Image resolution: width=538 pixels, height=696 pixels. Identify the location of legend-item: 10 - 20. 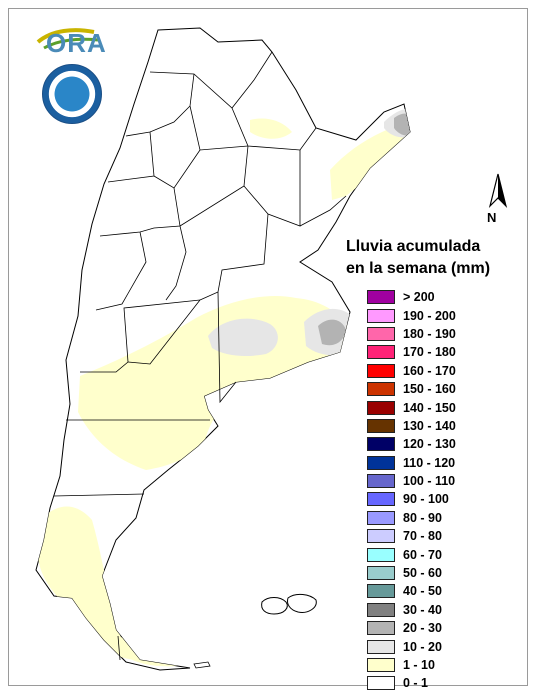
(437, 646).